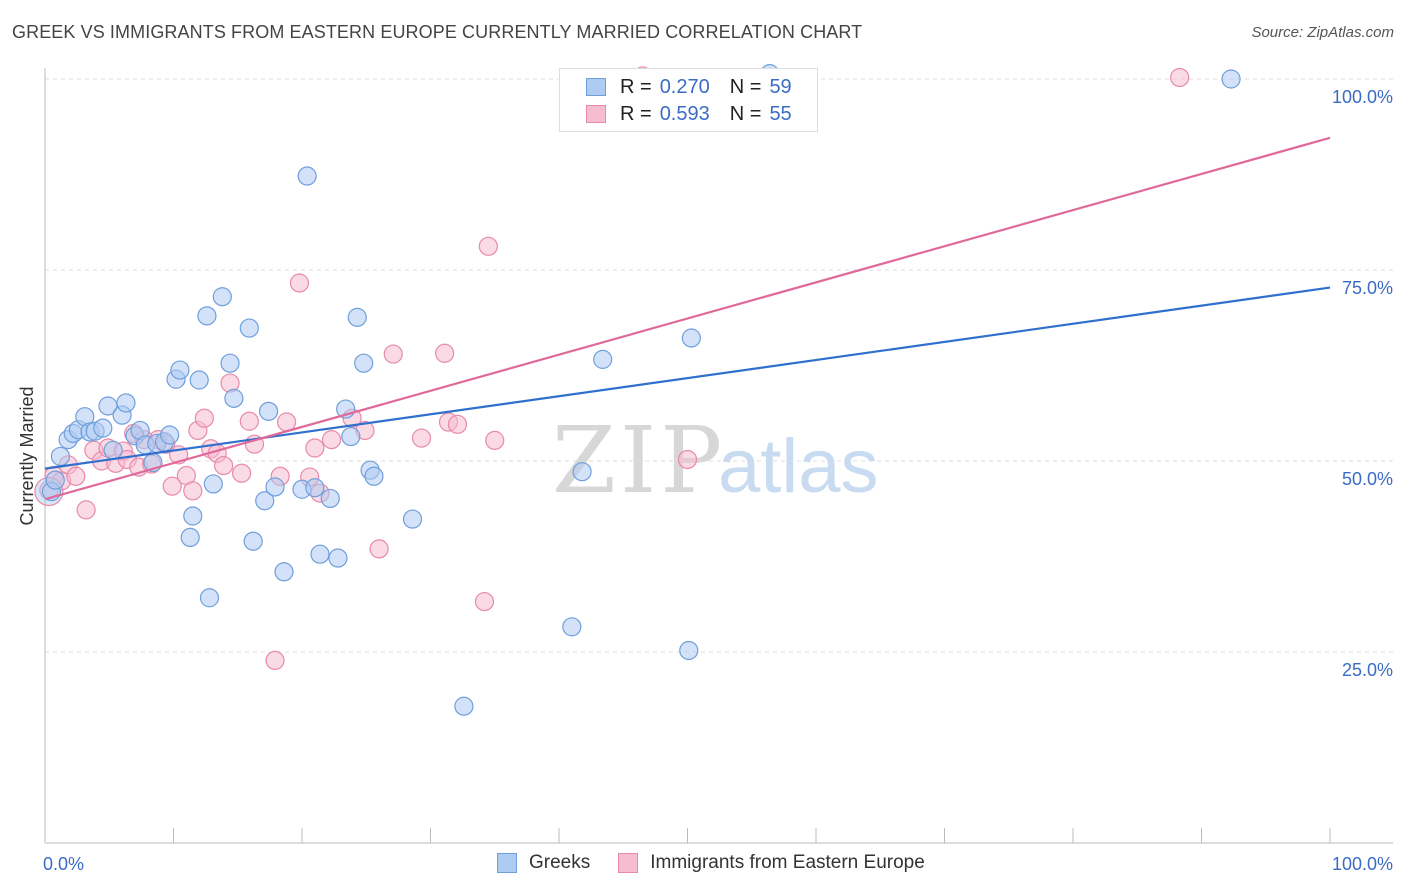 The image size is (1406, 892). Describe the element at coordinates (596, 87) in the screenshot. I see `greeks-swatch` at that location.